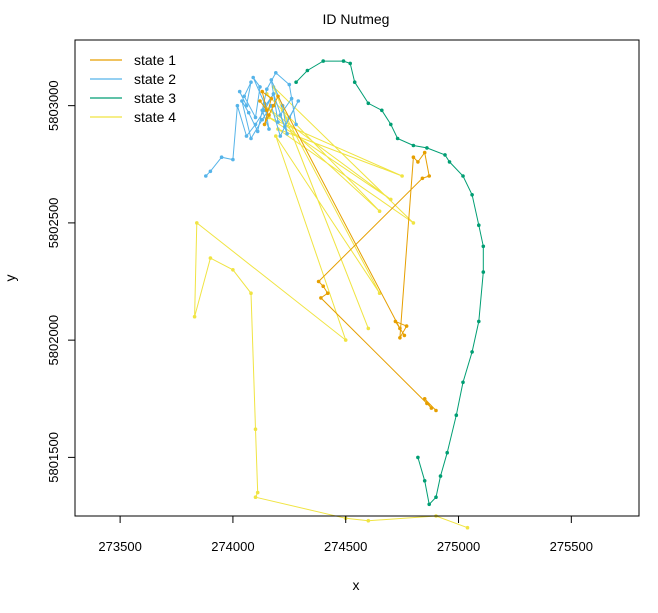 The height and width of the screenshot is (613, 658). What do you see at coordinates (119, 546) in the screenshot?
I see `x-tick-label: 273500` at bounding box center [119, 546].